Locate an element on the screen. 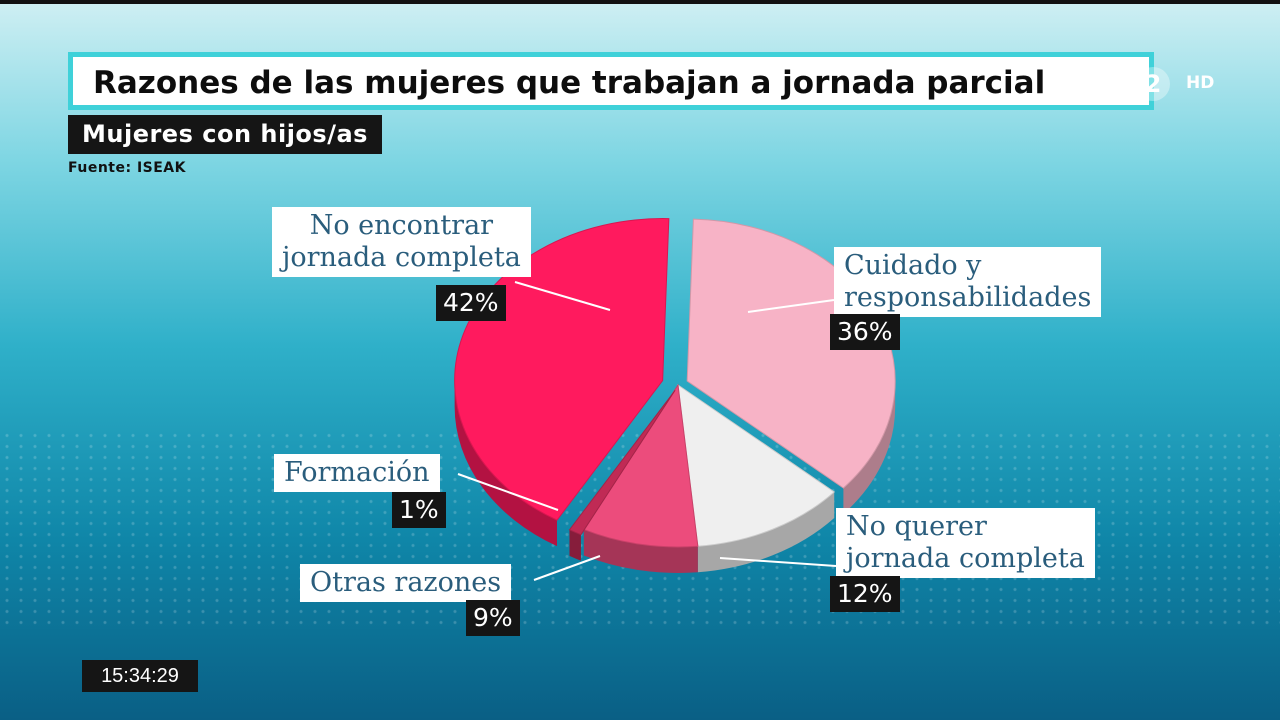 The image size is (1280, 720). pct-no-querer: 12% is located at coordinates (865, 594).